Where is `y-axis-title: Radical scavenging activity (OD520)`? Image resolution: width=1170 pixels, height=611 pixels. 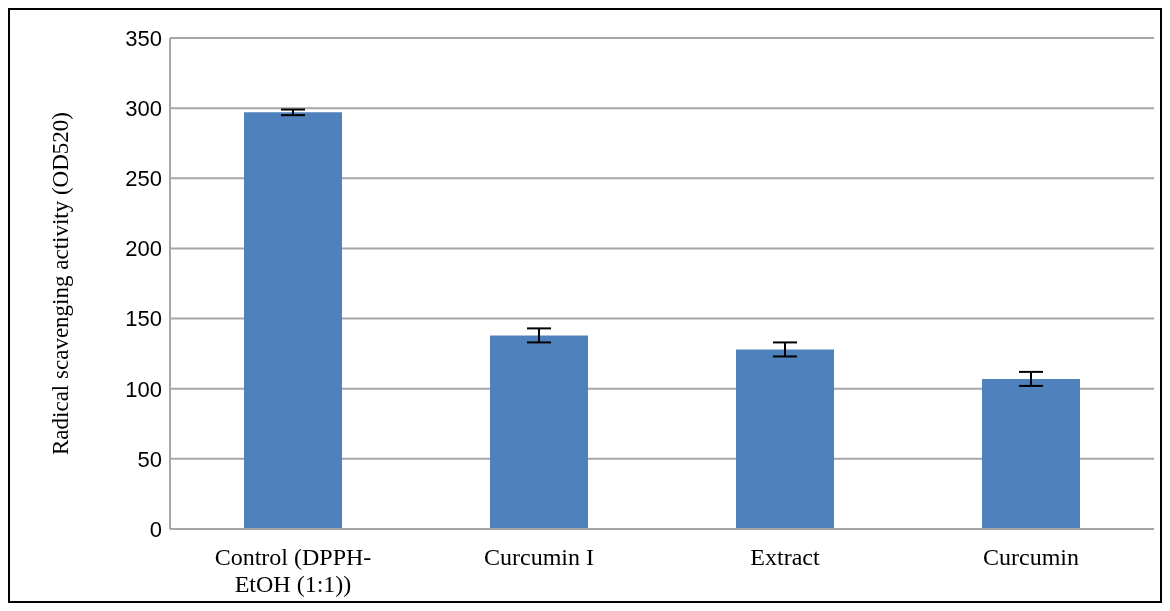 y-axis-title: Radical scavenging activity (OD520) is located at coordinates (61, 283).